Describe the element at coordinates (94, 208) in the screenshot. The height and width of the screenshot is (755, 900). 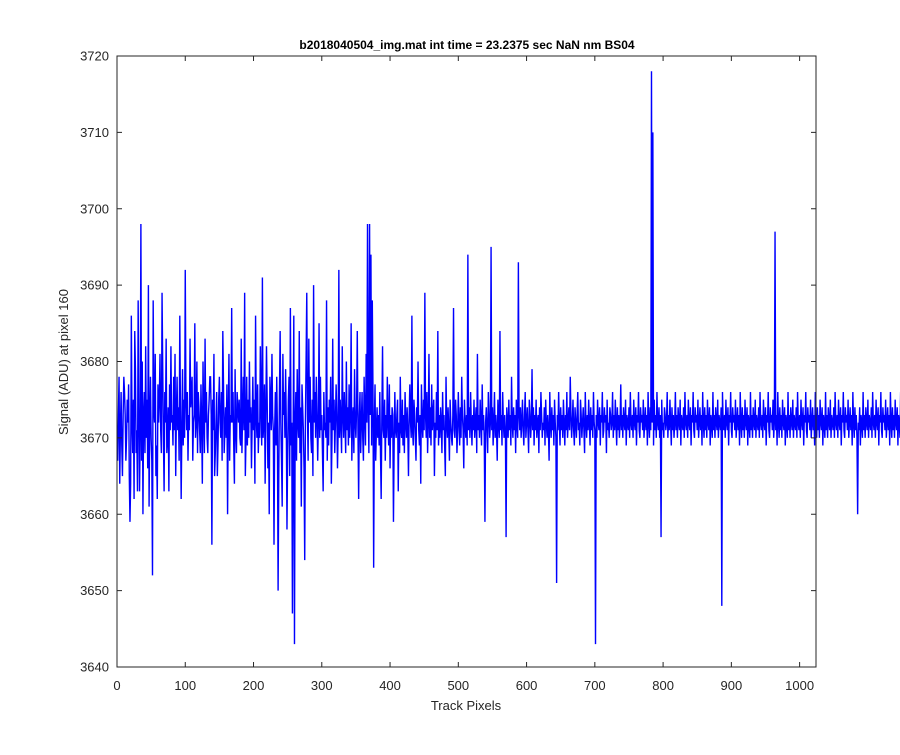
I see `y-tick-label: 3700` at that location.